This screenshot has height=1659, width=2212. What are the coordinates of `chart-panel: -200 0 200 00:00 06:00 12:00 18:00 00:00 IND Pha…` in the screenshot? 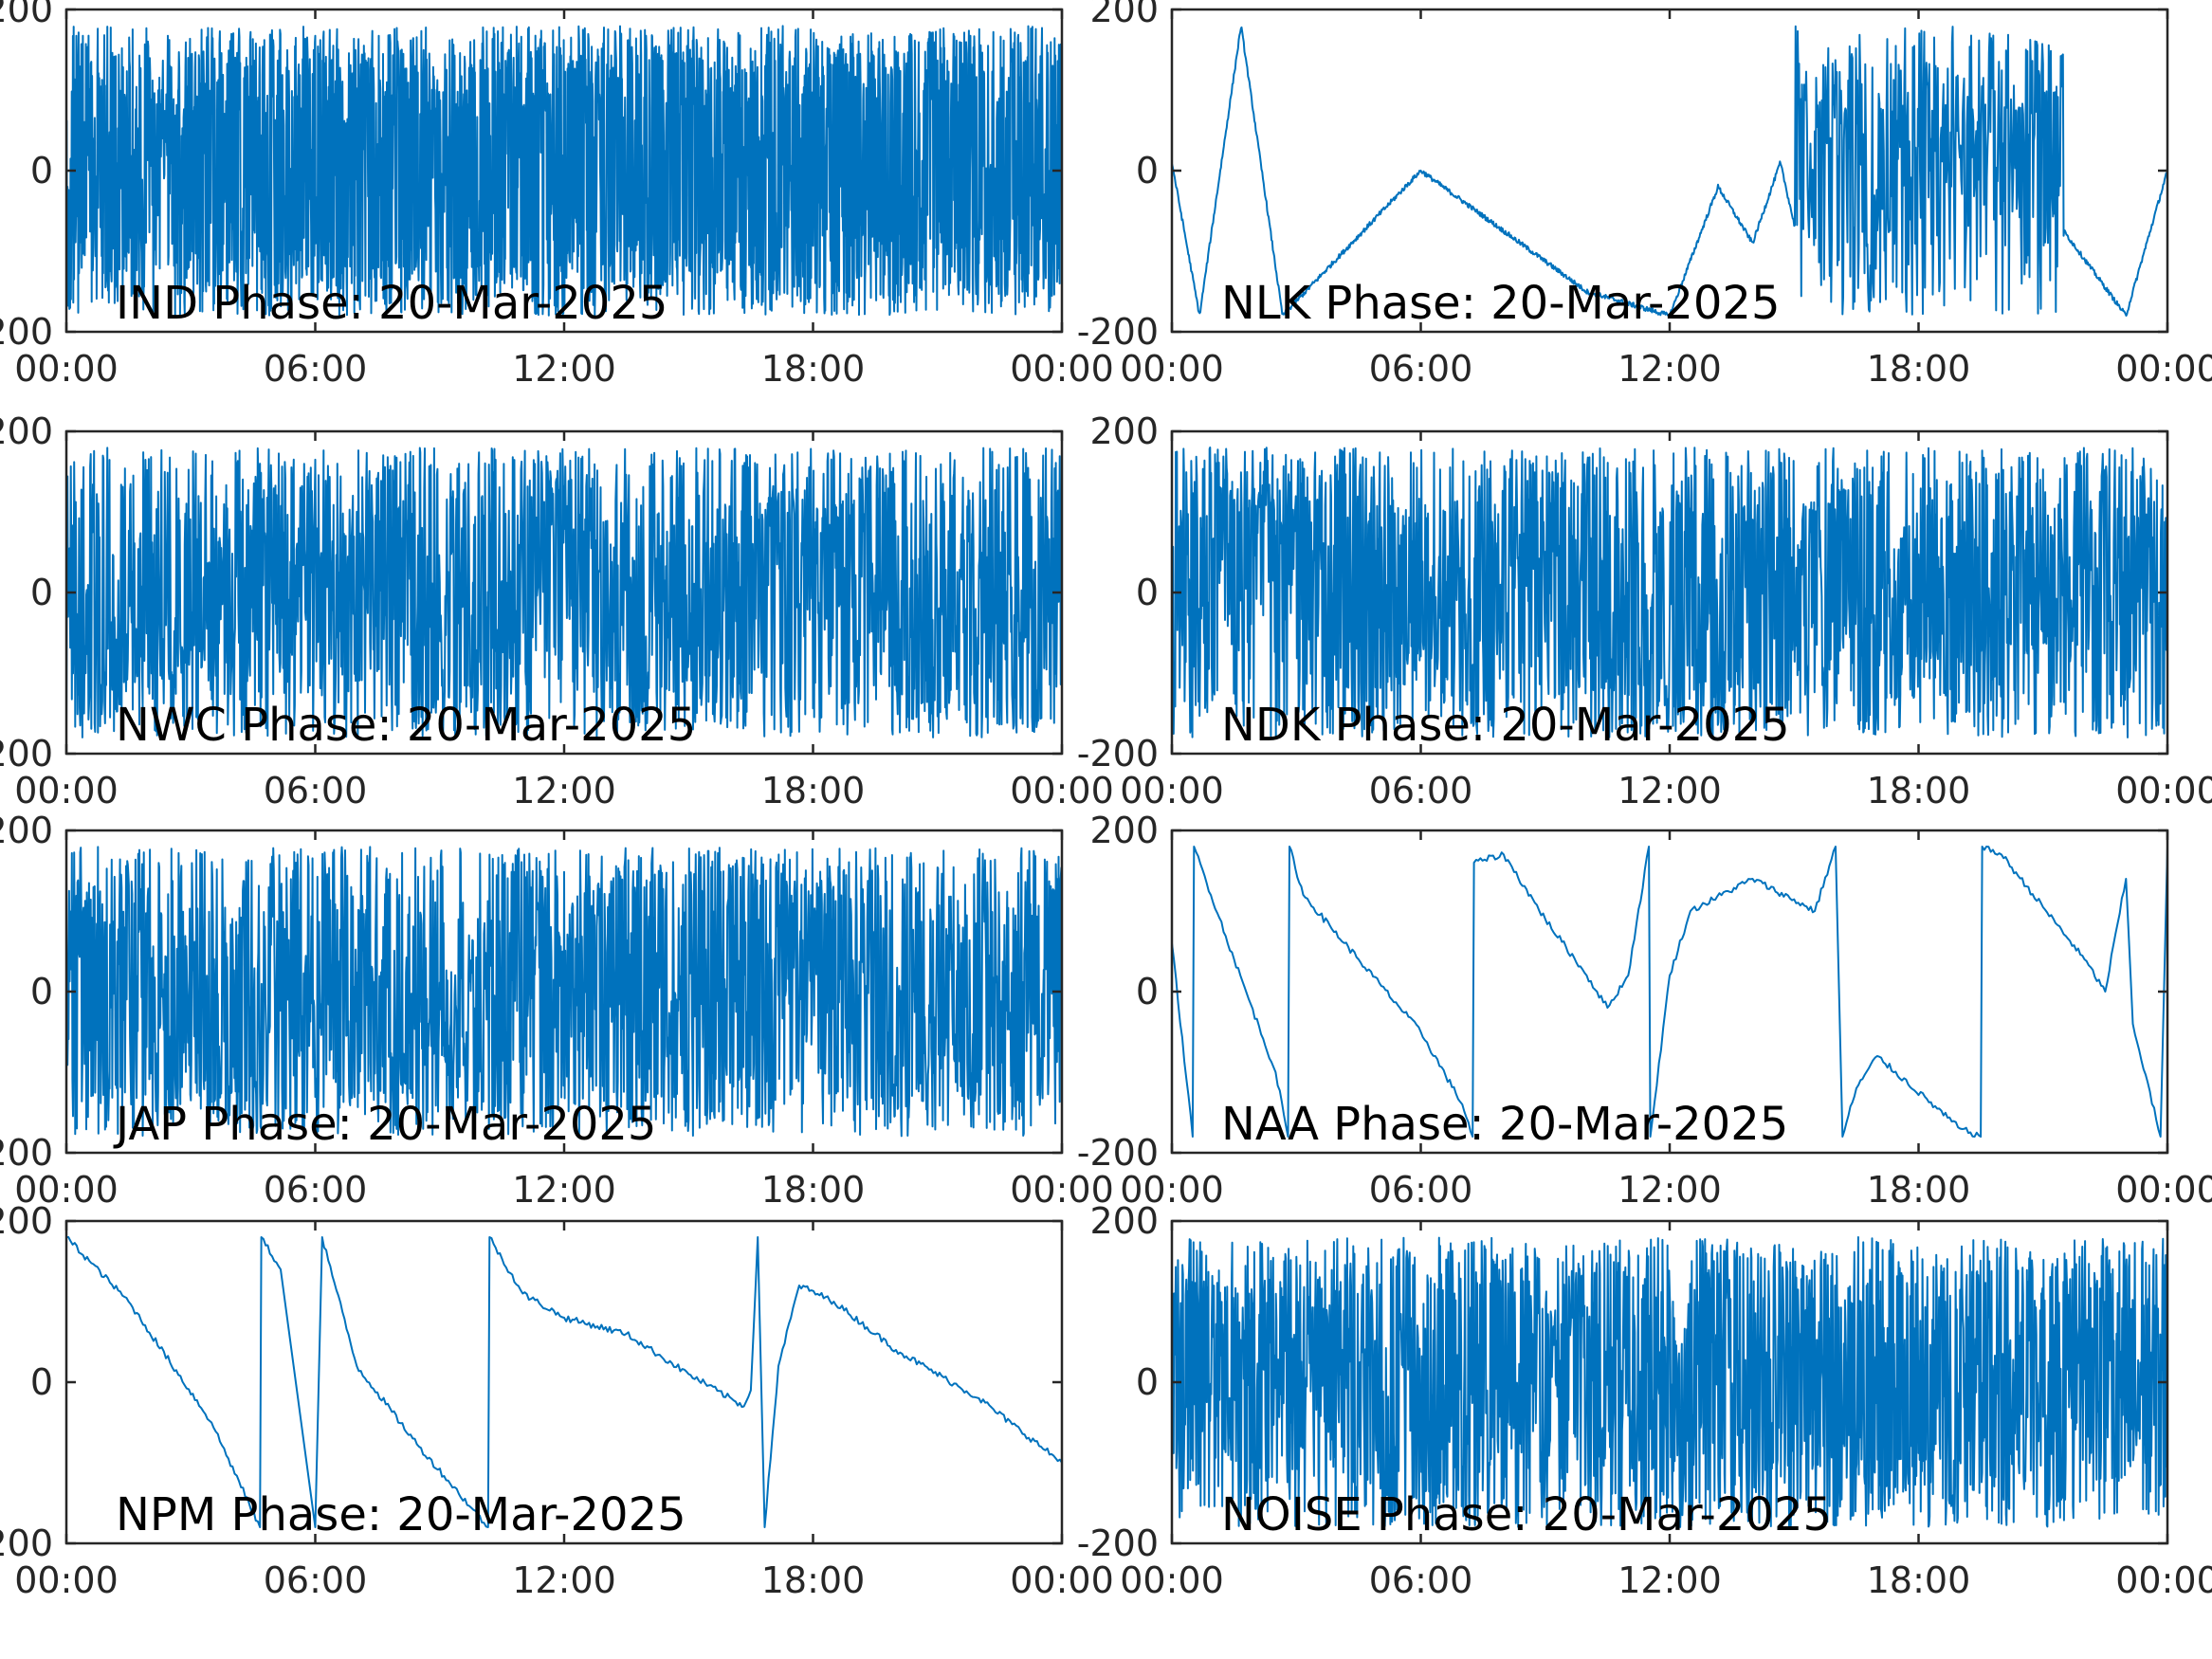 It's located at (557, 195).